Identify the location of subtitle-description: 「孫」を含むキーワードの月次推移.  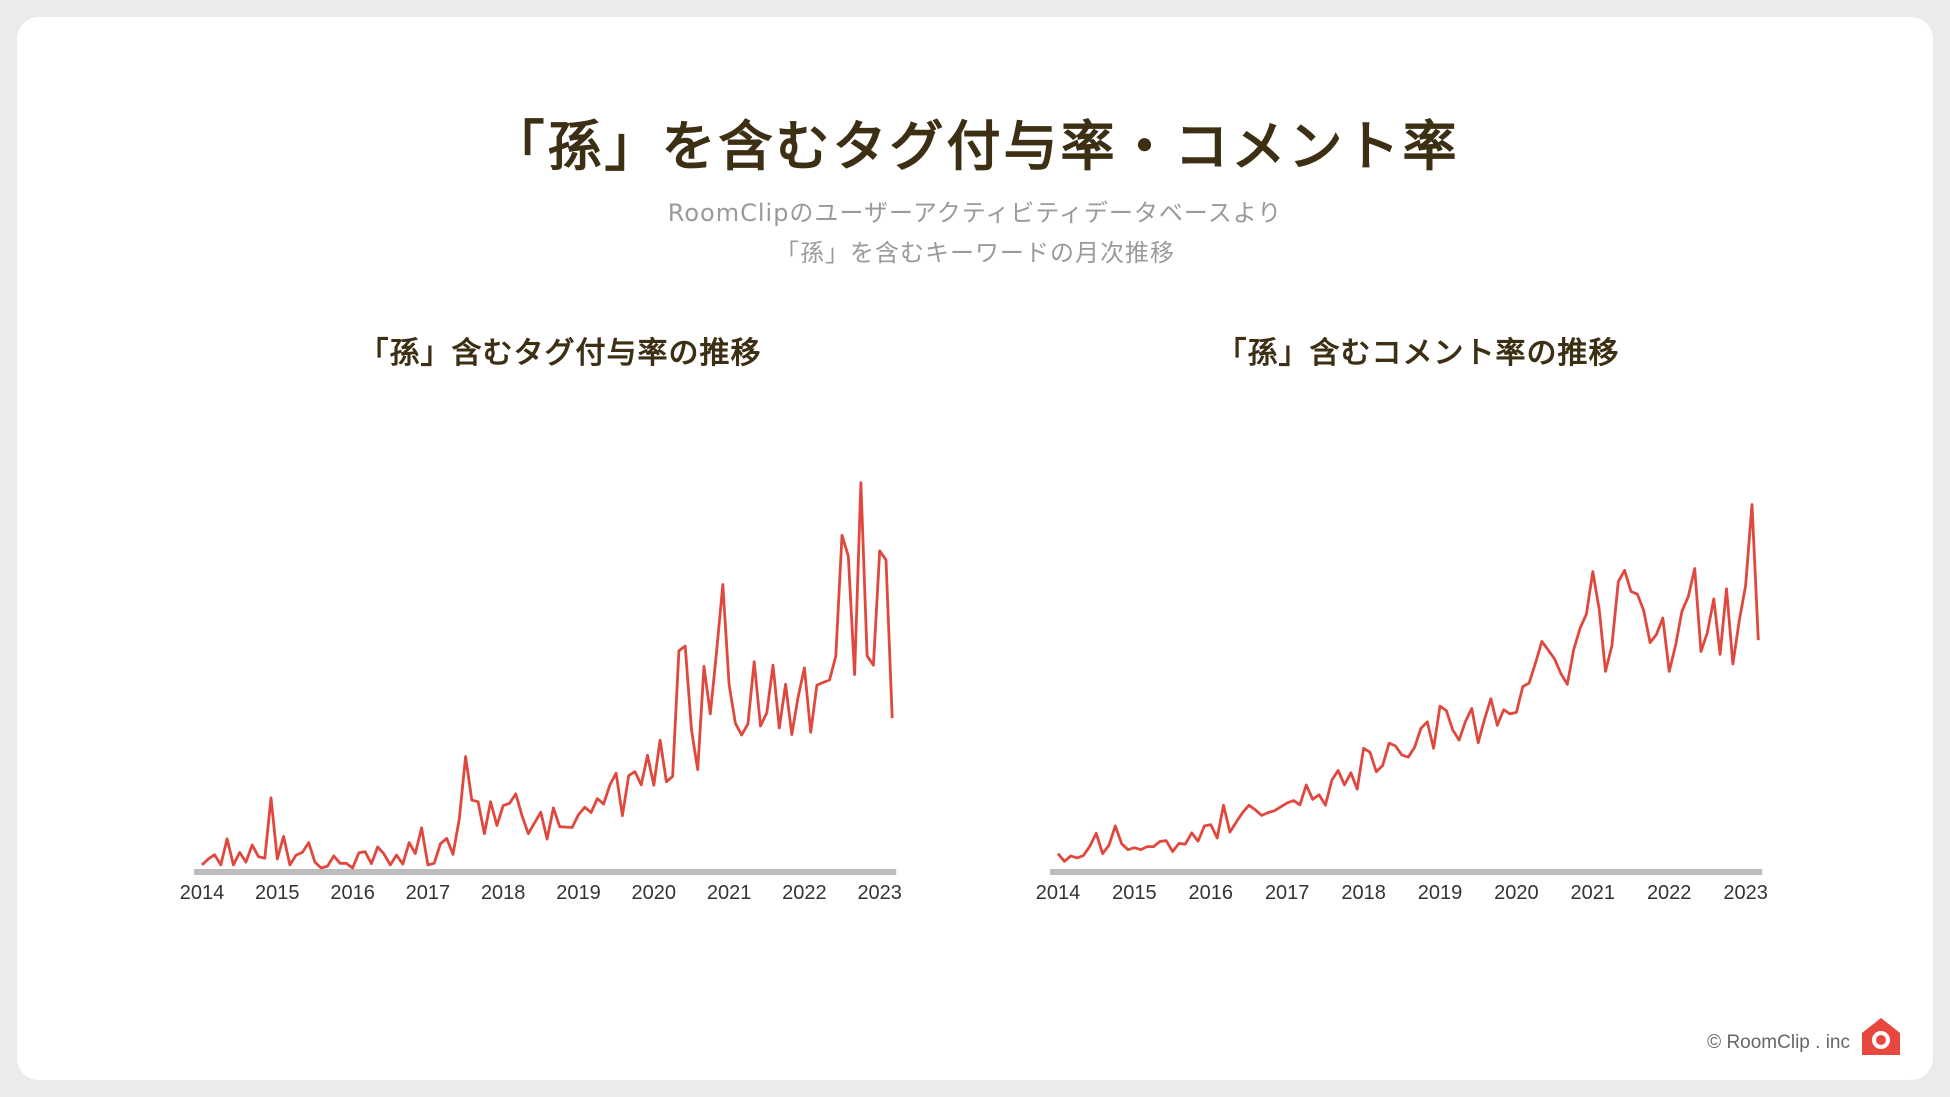
(975, 253).